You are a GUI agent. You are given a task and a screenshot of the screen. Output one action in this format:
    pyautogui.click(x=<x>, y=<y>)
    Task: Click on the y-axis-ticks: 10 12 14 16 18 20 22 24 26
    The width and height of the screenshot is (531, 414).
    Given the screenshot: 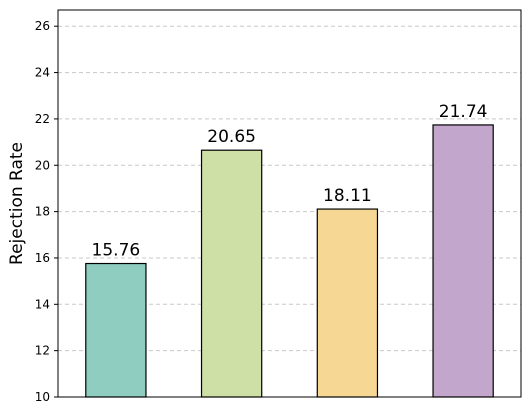 What is the action you would take?
    pyautogui.click(x=46, y=211)
    